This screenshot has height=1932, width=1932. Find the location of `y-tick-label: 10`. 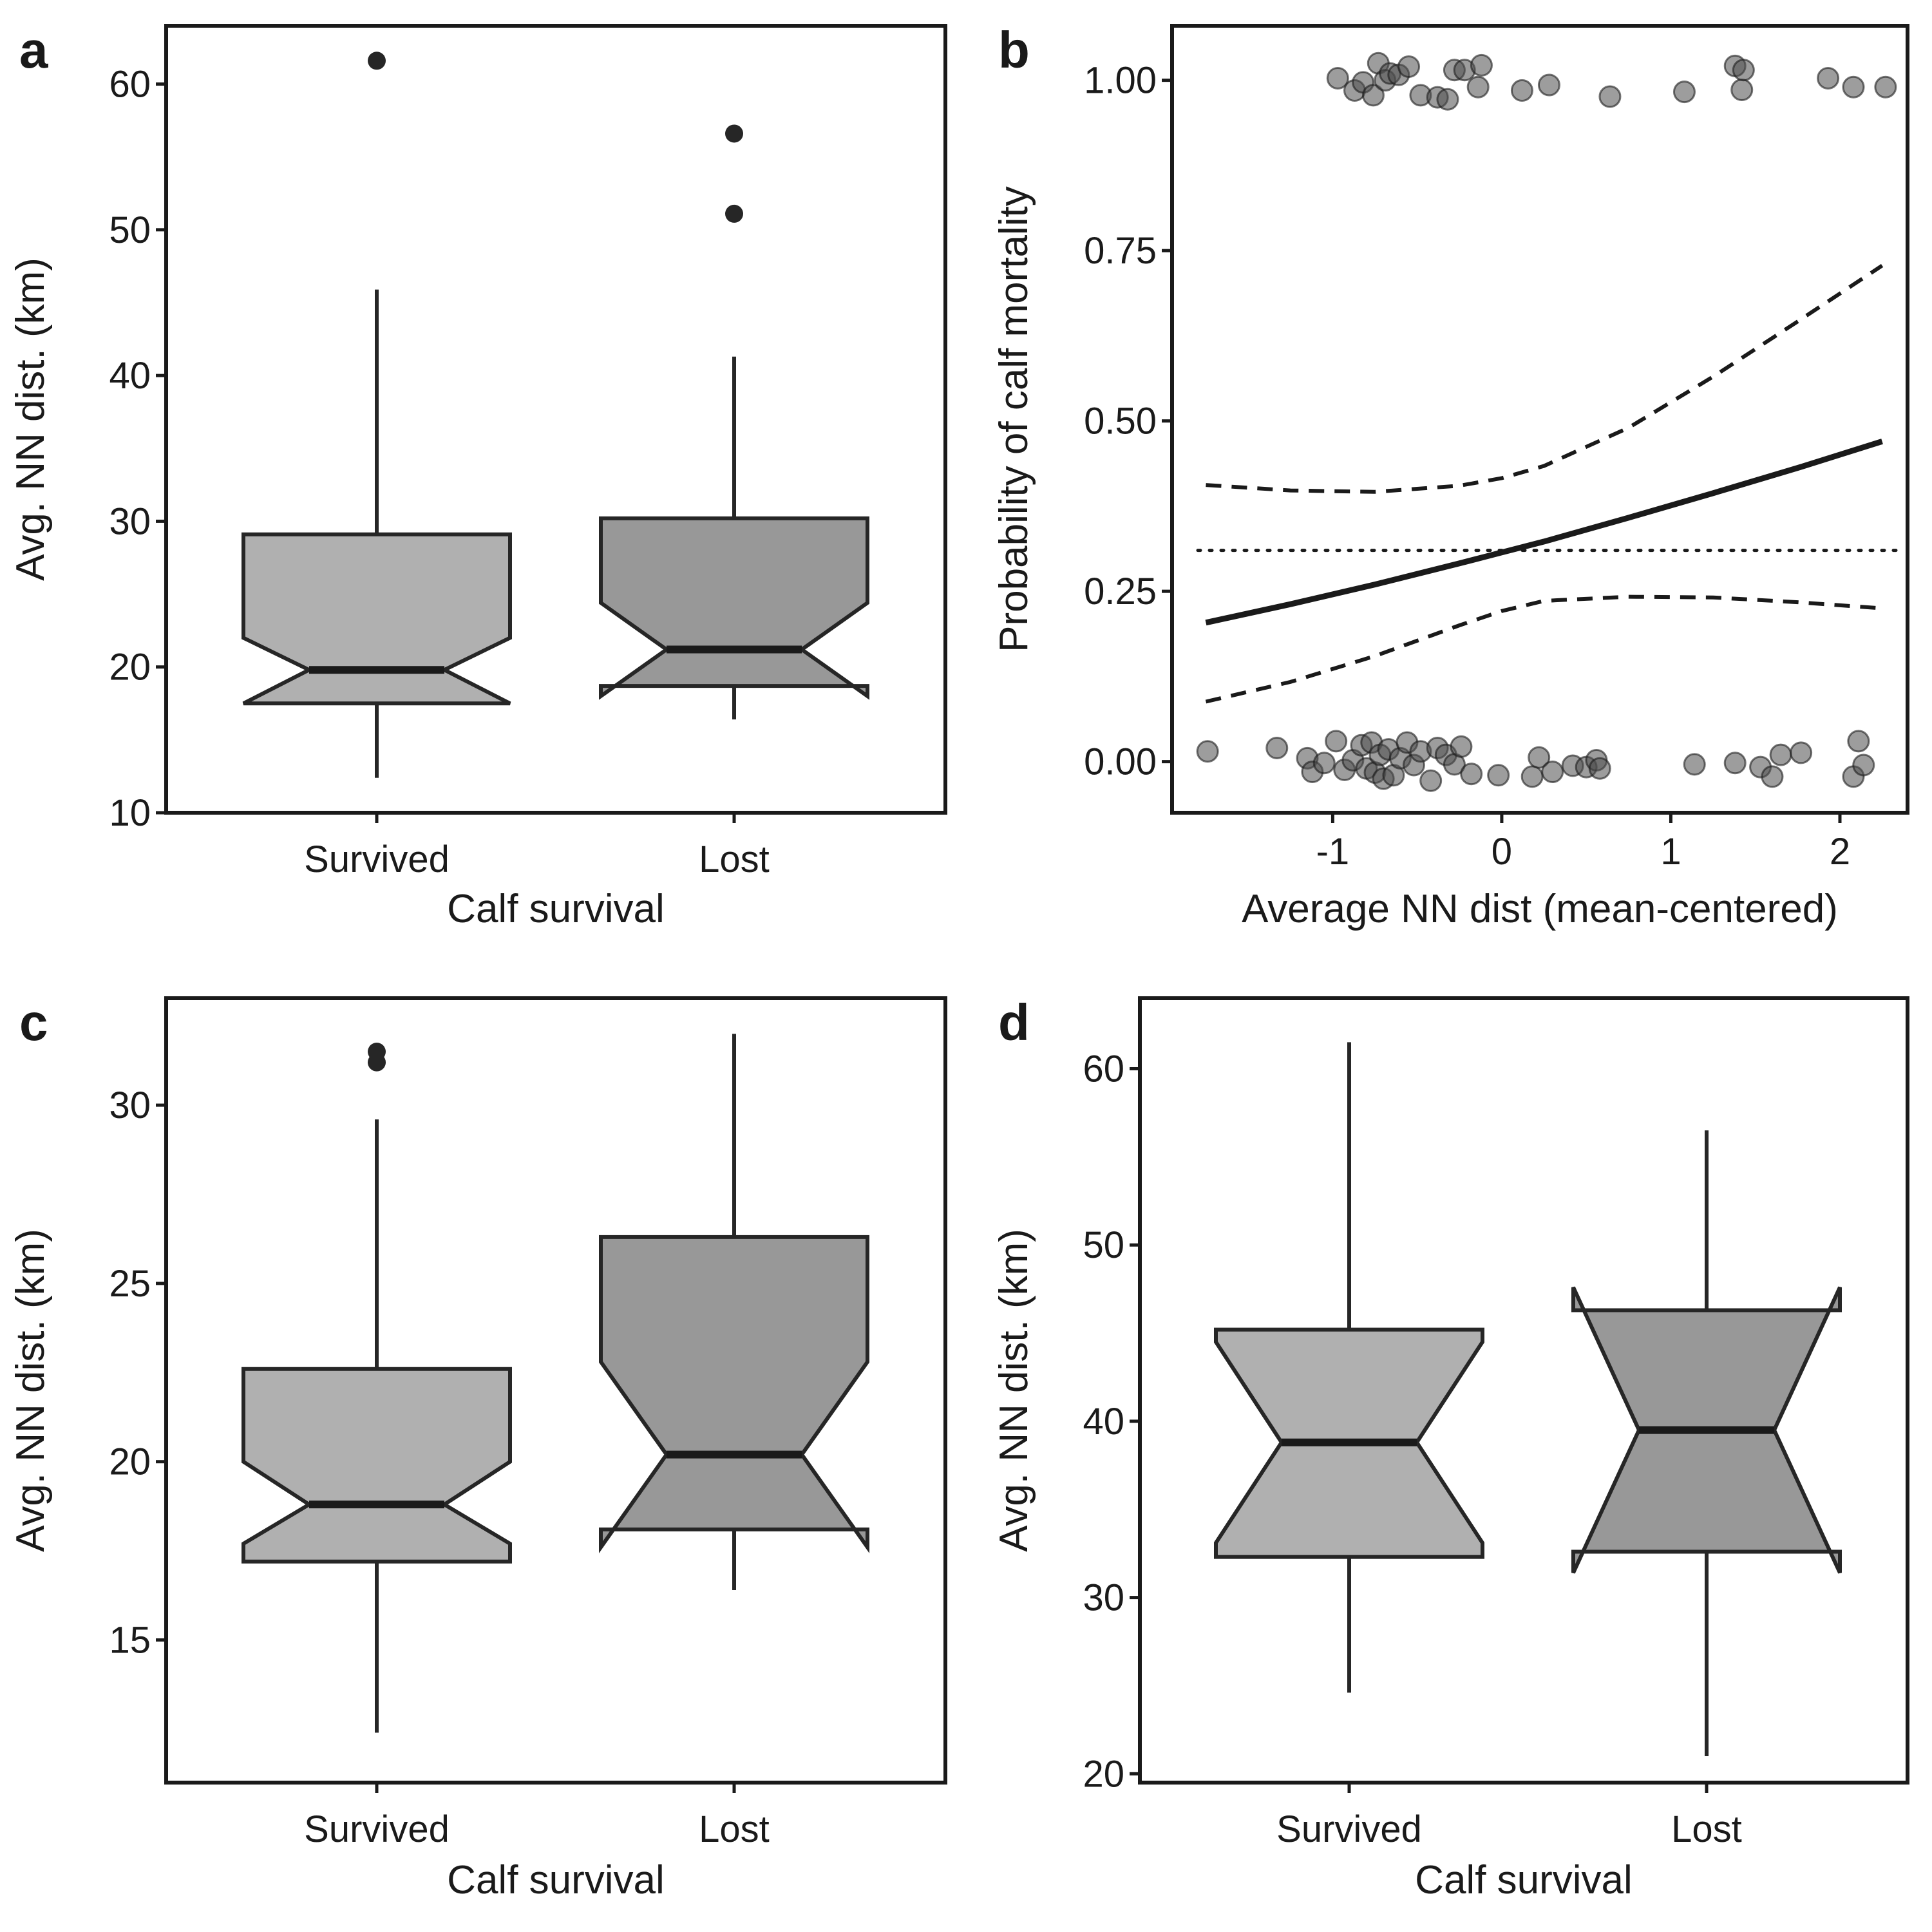

y-tick-label: 10 is located at coordinates (130, 813).